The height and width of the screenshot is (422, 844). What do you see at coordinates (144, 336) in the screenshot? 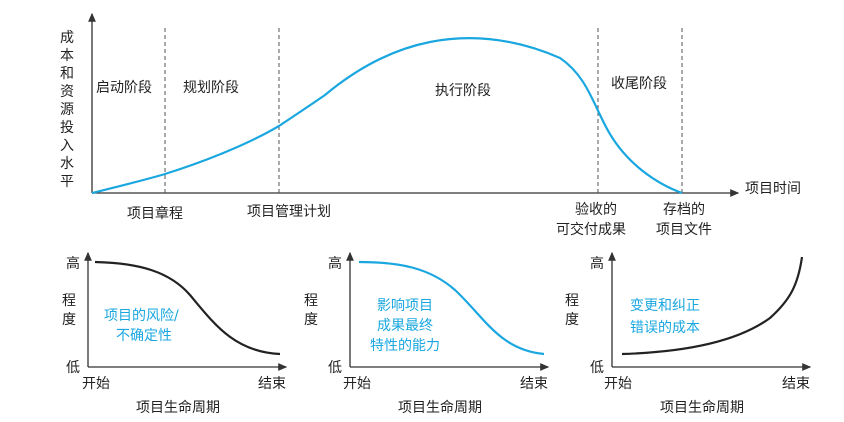
I see `caption: 不确定性` at bounding box center [144, 336].